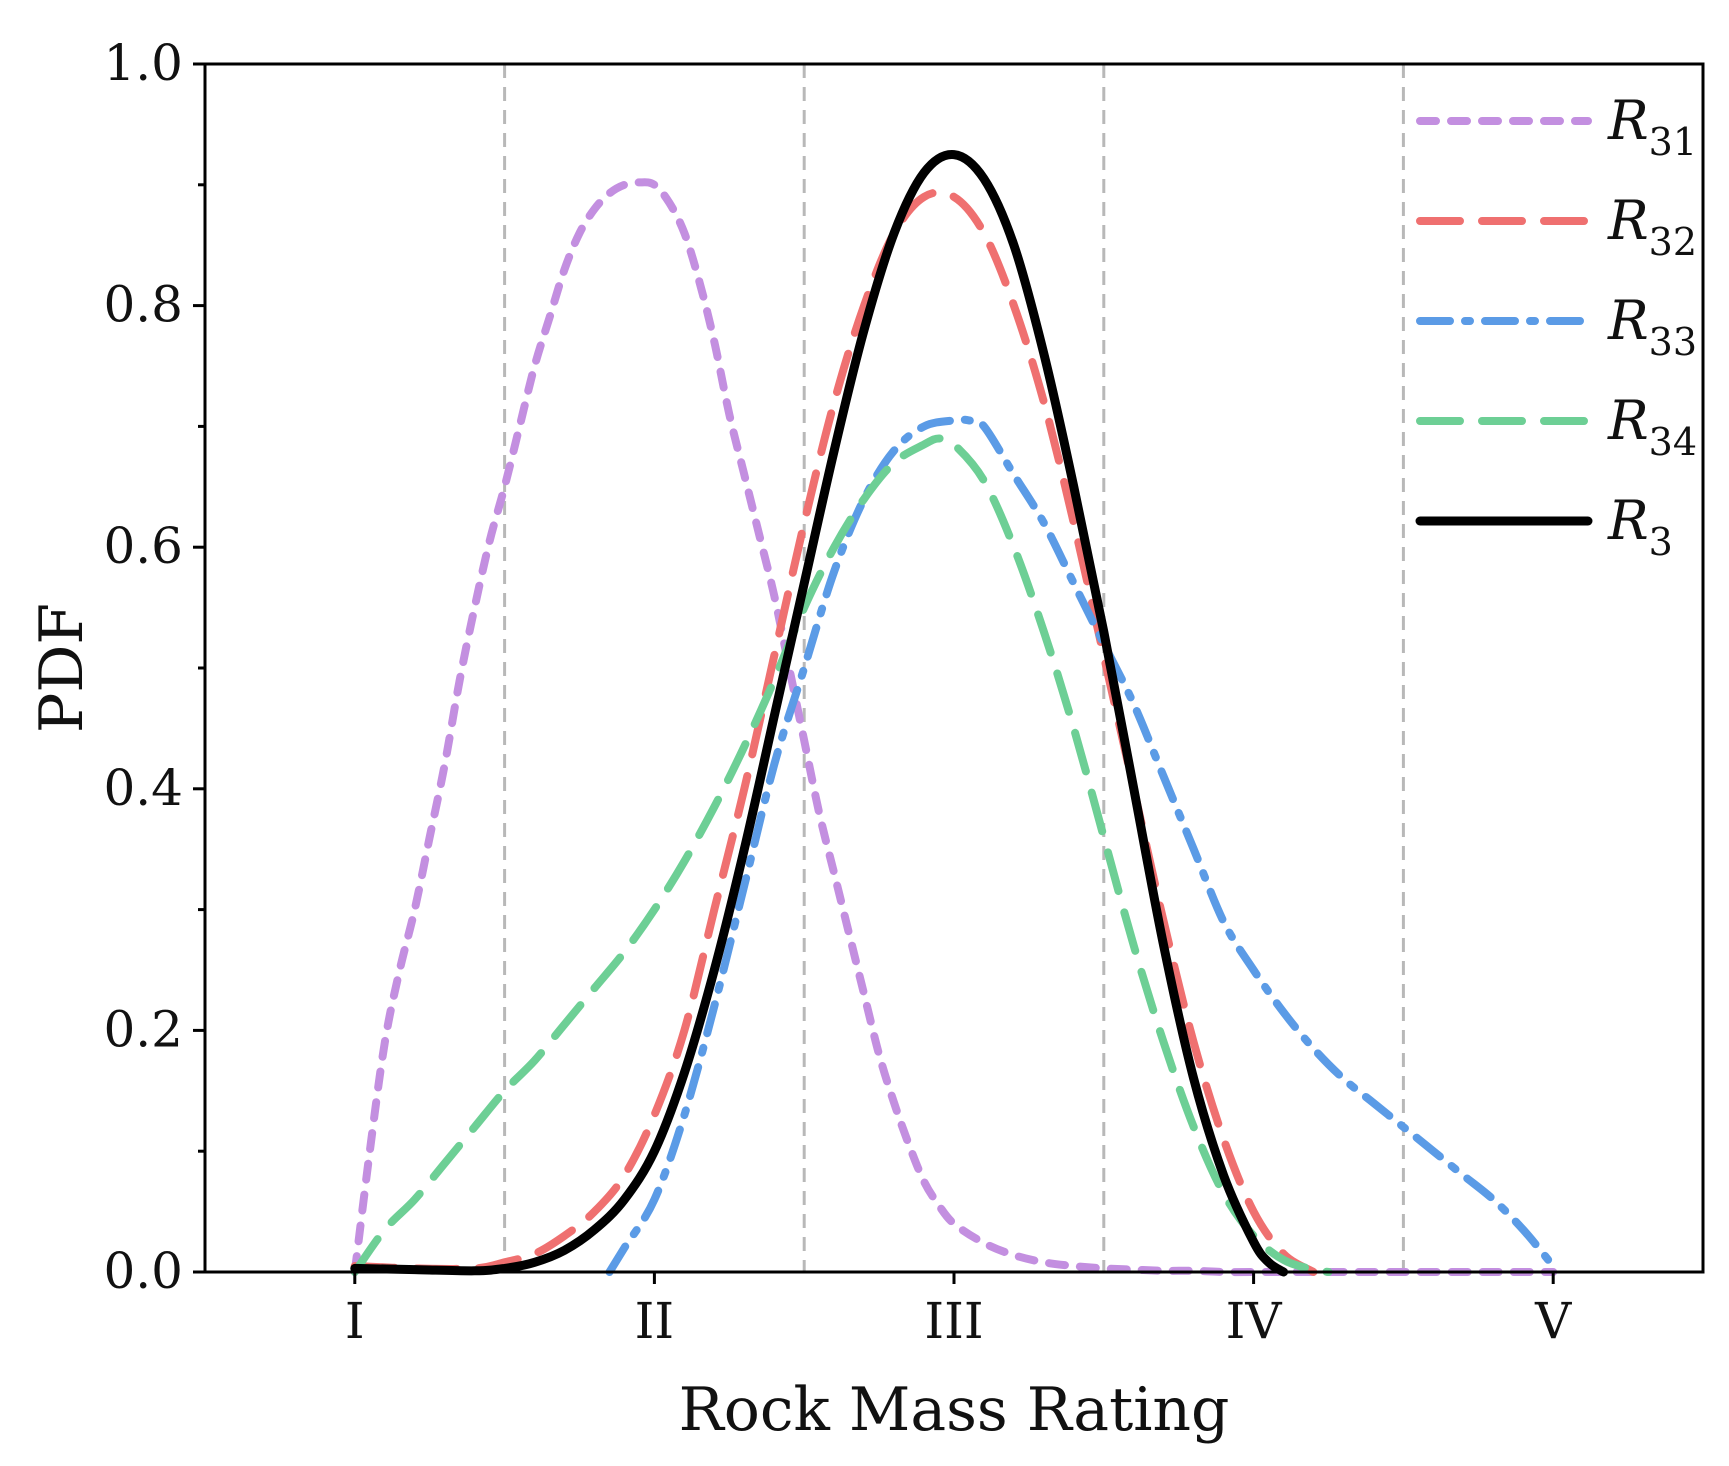  I want to click on y-tick-label: 0.6, so click(143, 546).